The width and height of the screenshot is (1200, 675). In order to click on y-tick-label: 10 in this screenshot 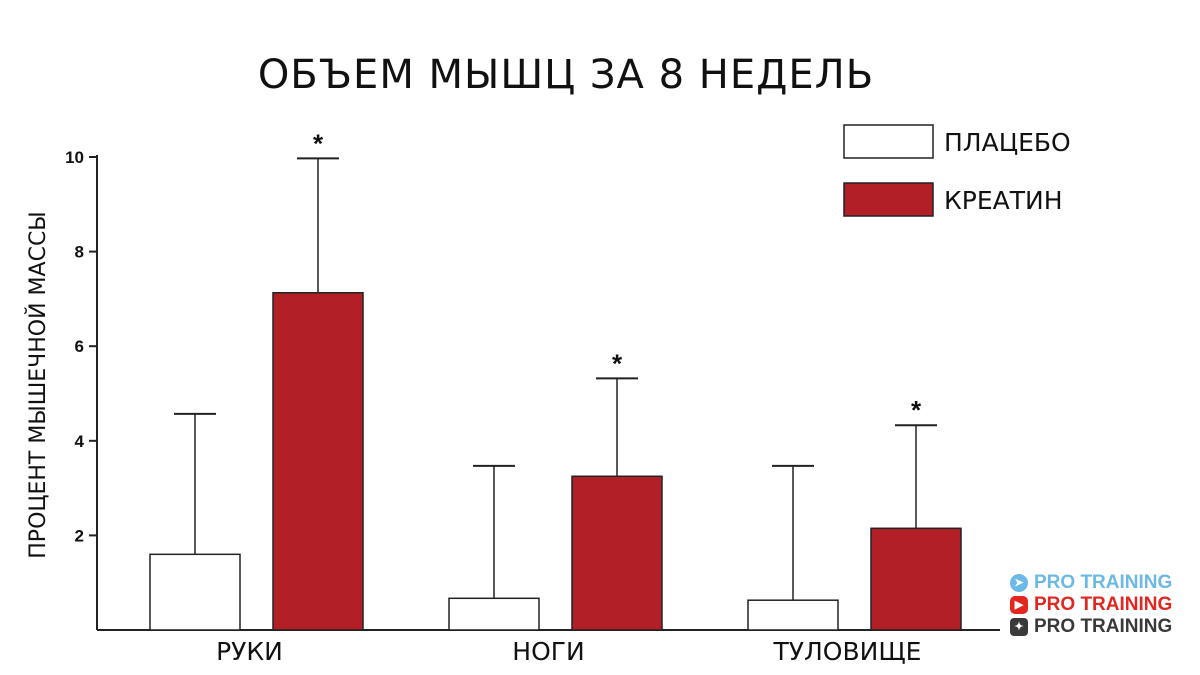, I will do `click(74, 157)`.